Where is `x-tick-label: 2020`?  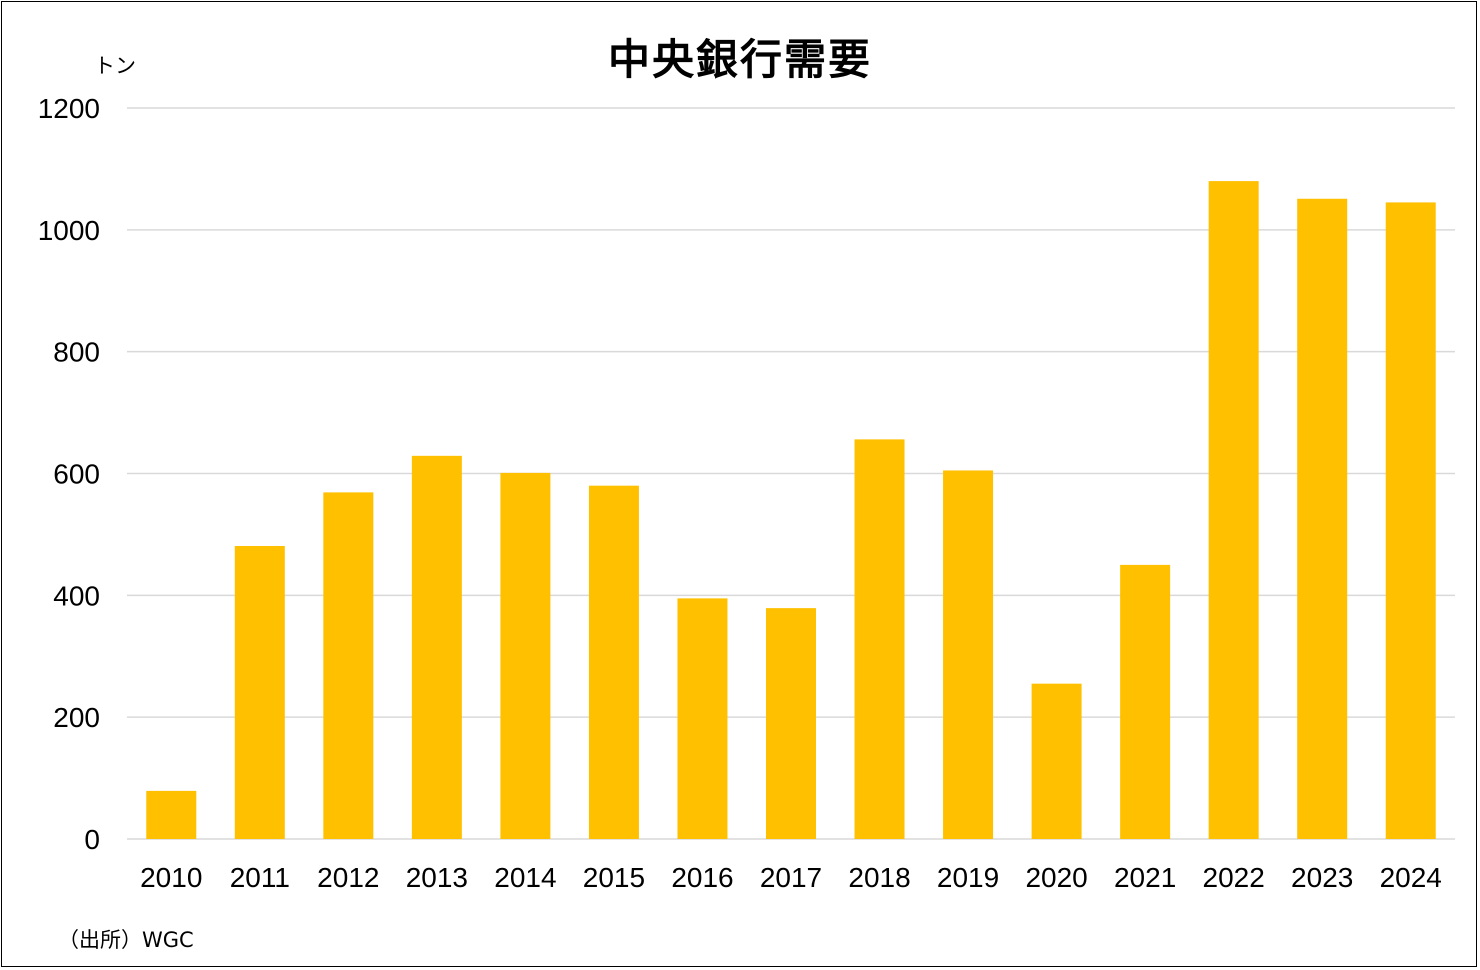 x-tick-label: 2020 is located at coordinates (1056, 877).